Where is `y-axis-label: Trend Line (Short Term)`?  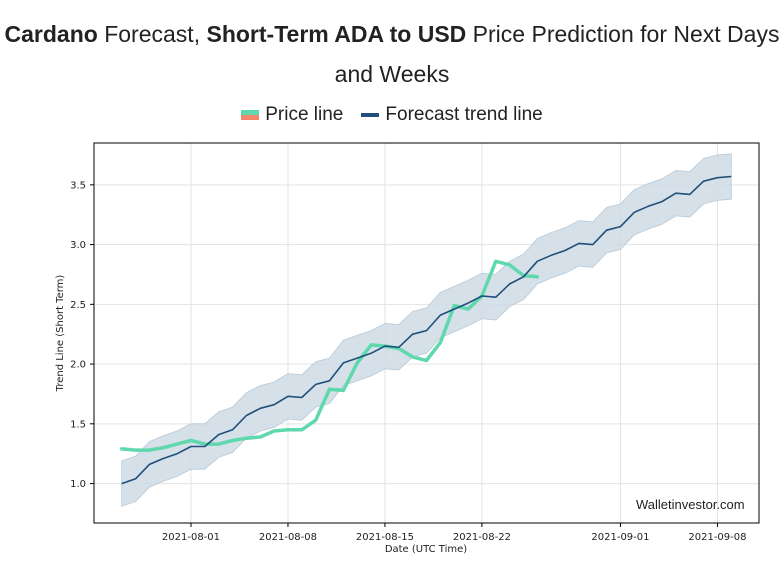
y-axis-label: Trend Line (Short Term) is located at coordinates (60, 334).